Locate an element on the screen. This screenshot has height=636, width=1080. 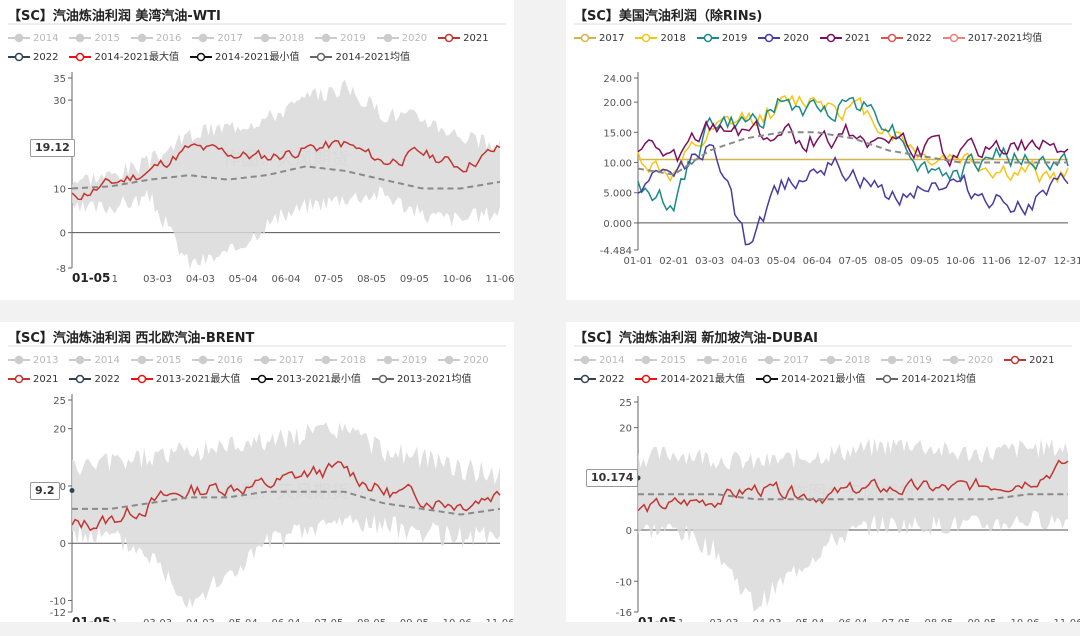
x-tick-label: 01-01 is located at coordinates (637, 261).